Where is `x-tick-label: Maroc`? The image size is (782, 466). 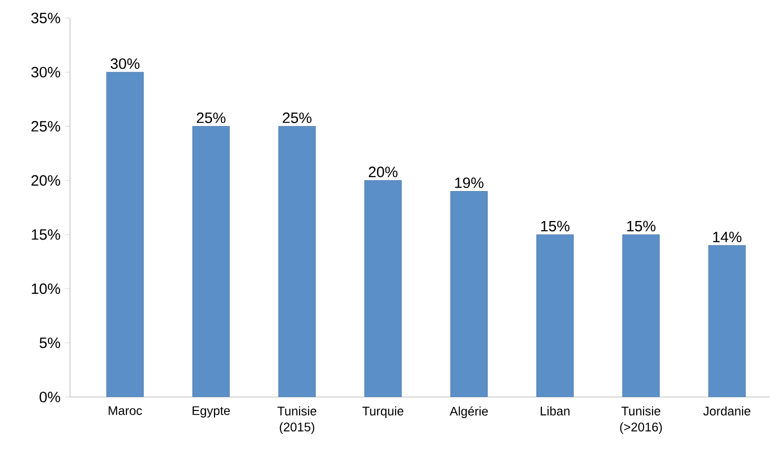 x-tick-label: Maroc is located at coordinates (125, 411).